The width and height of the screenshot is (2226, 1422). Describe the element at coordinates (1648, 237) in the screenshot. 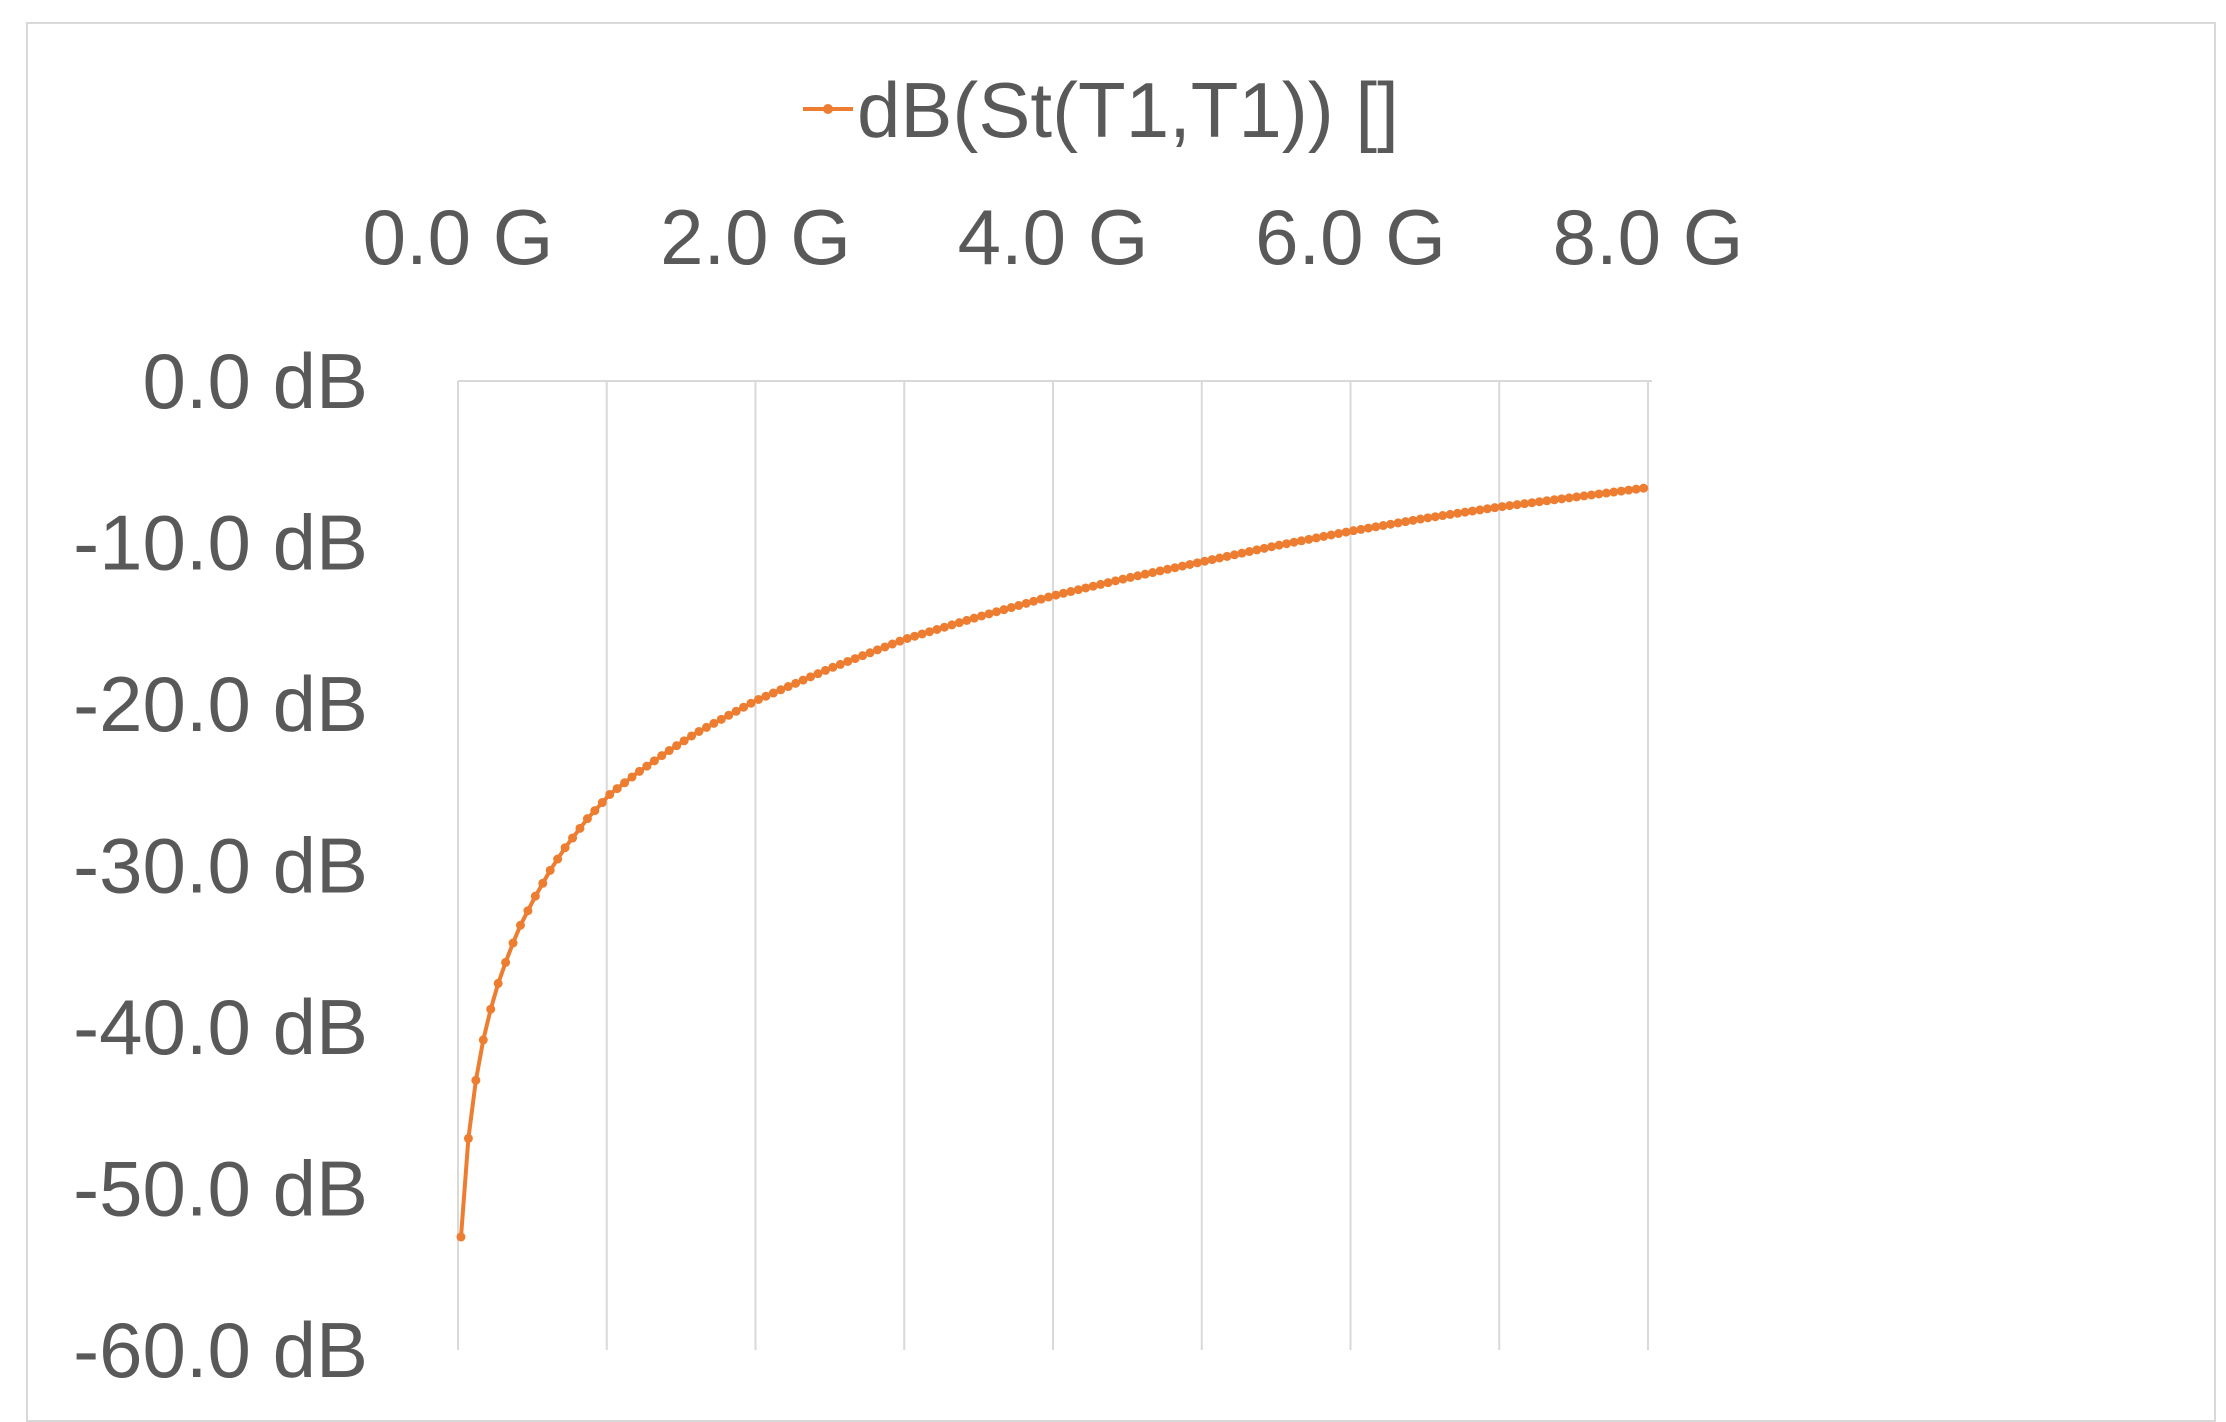

I see `x-tick-label: 8.0 G` at that location.